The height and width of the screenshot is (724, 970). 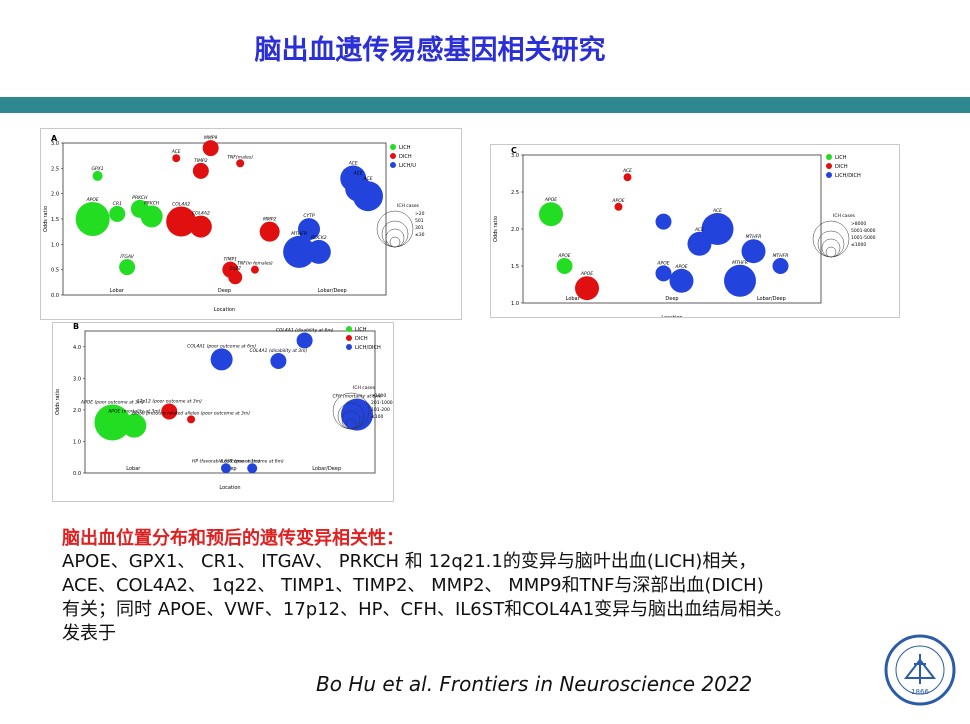 I want to click on ytick-label: 4.0, so click(x=77, y=348).